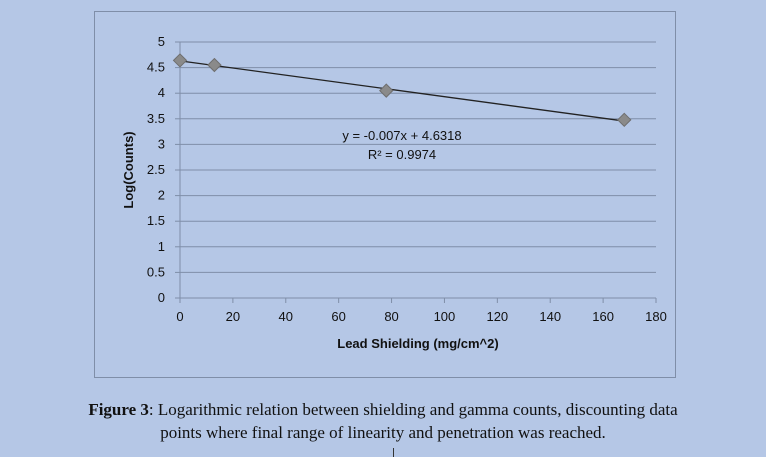 This screenshot has width=766, height=457. Describe the element at coordinates (417, 343) in the screenshot. I see `x-axis-title: Lead Shielding (mg/cm^2)` at that location.